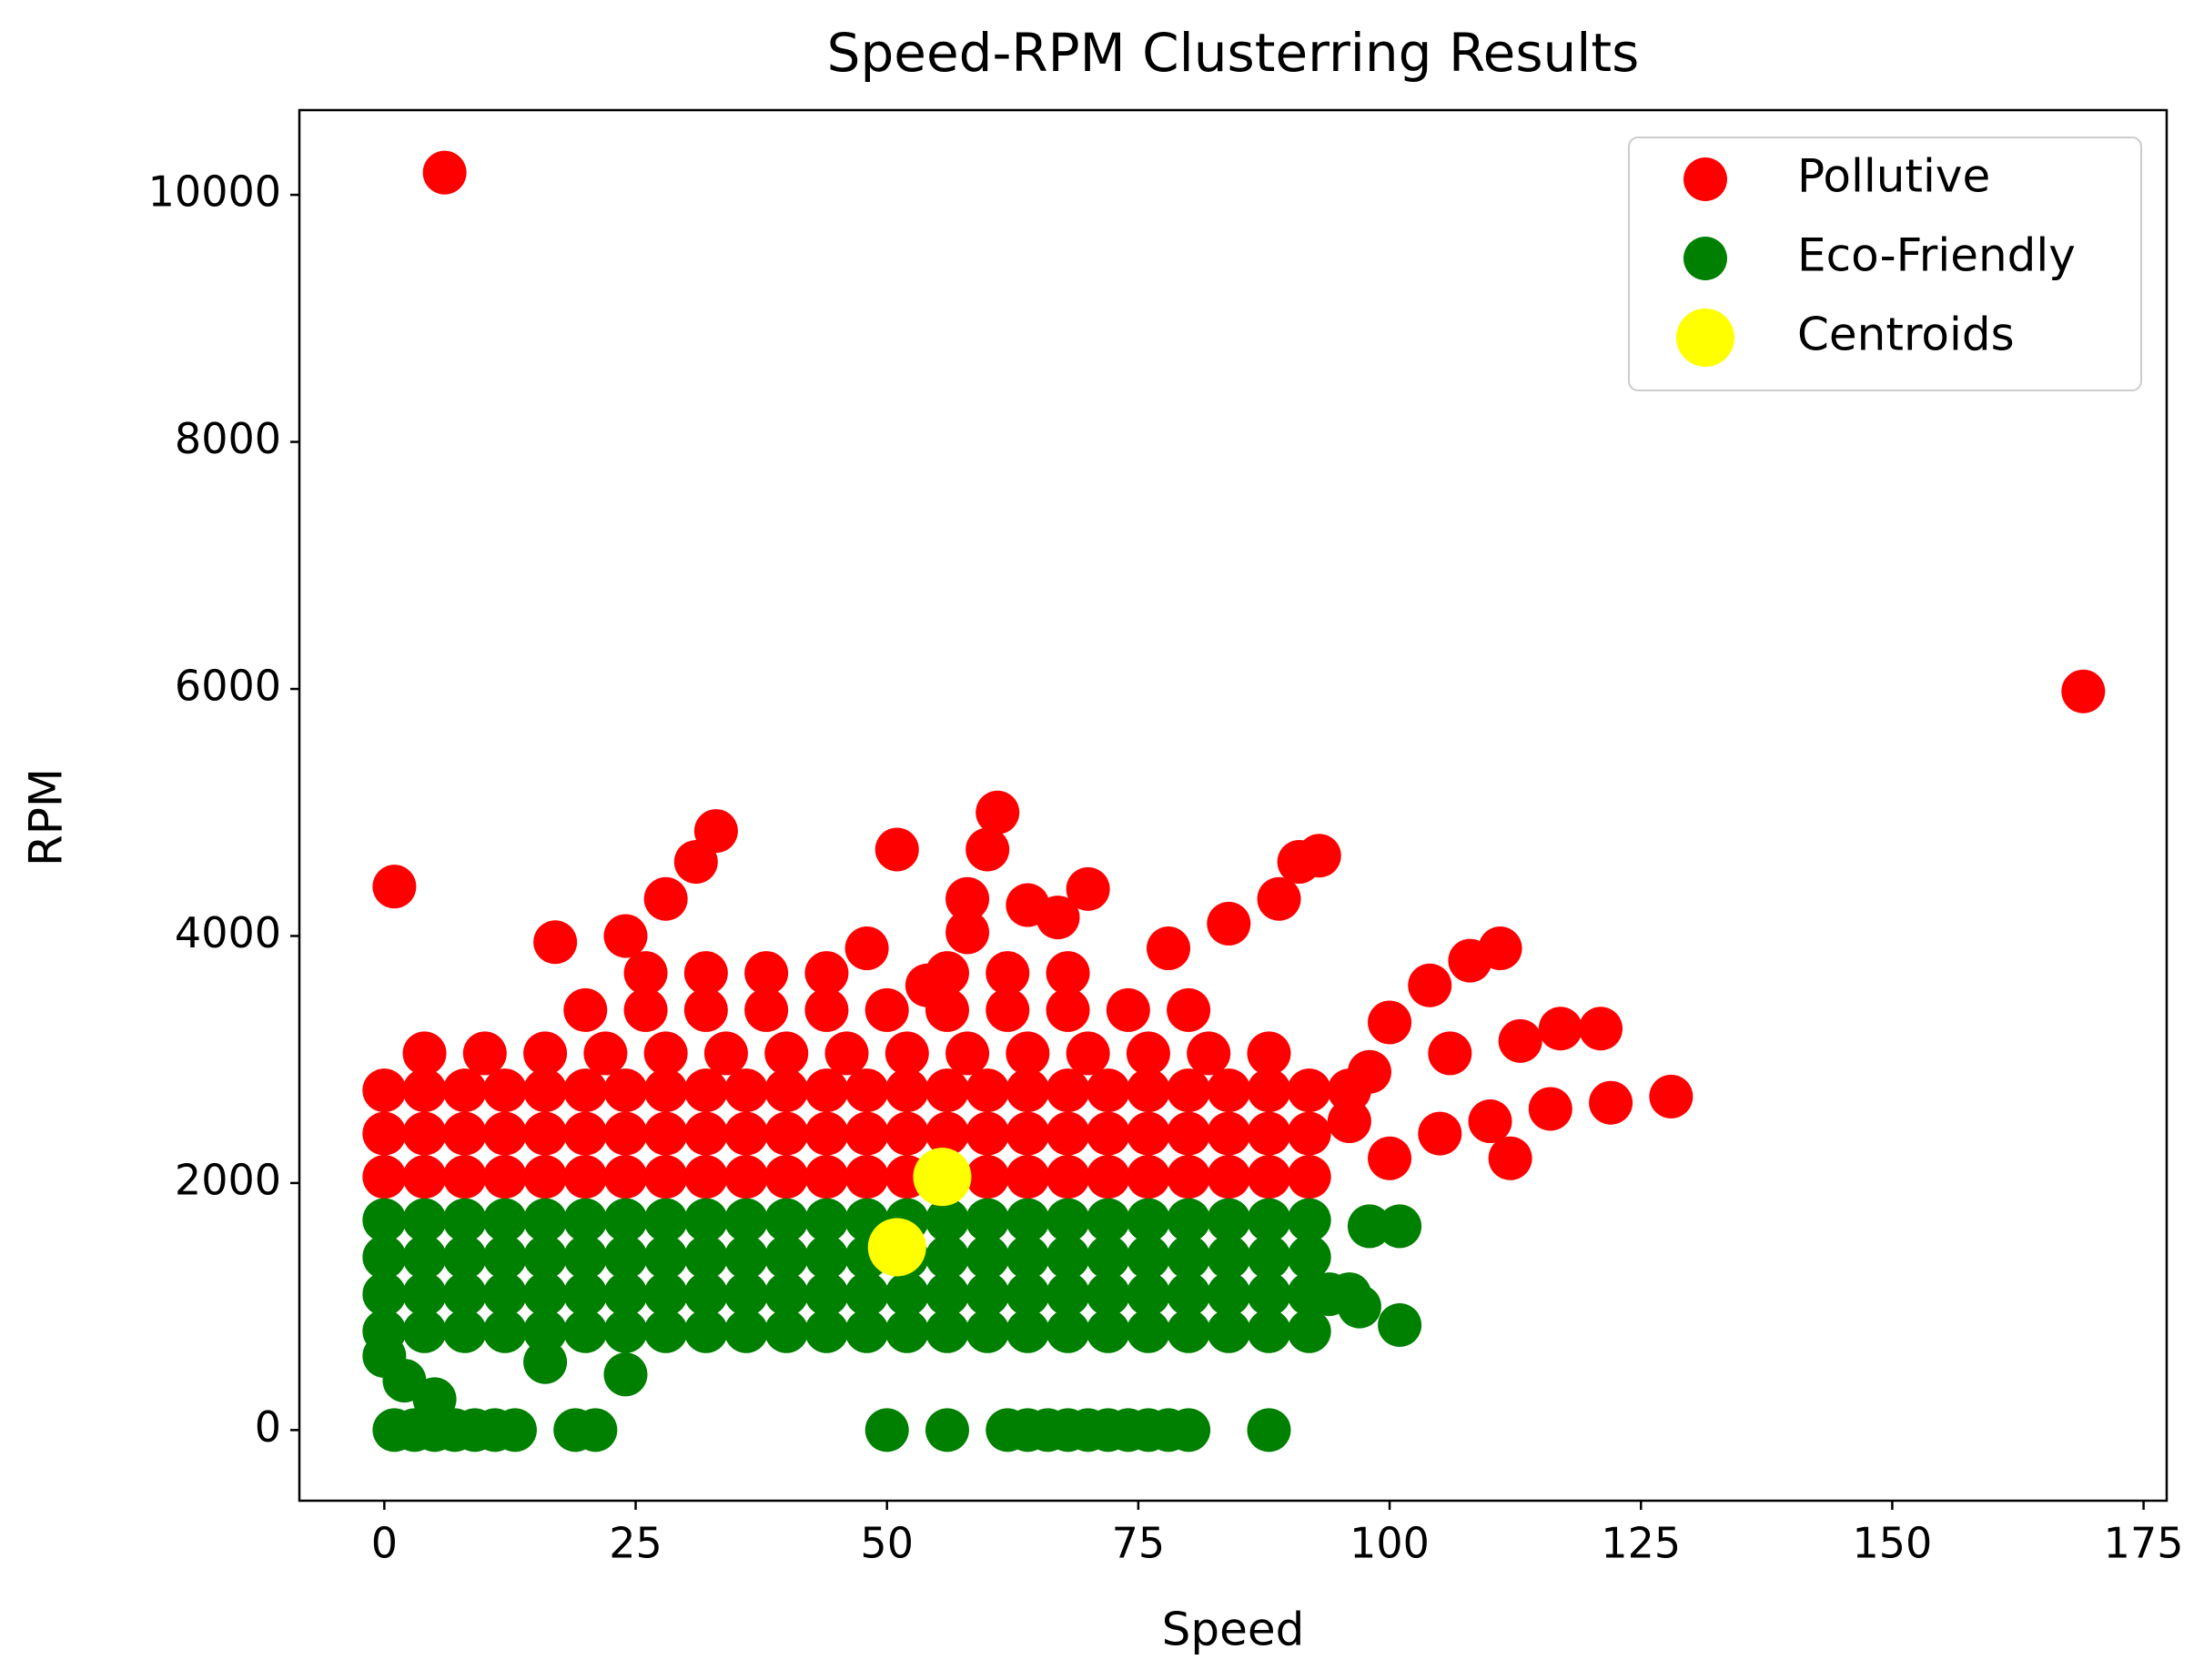  Describe the element at coordinates (1233, 53) in the screenshot. I see `chart-title: Speed-RPM Clusterring Results` at that location.